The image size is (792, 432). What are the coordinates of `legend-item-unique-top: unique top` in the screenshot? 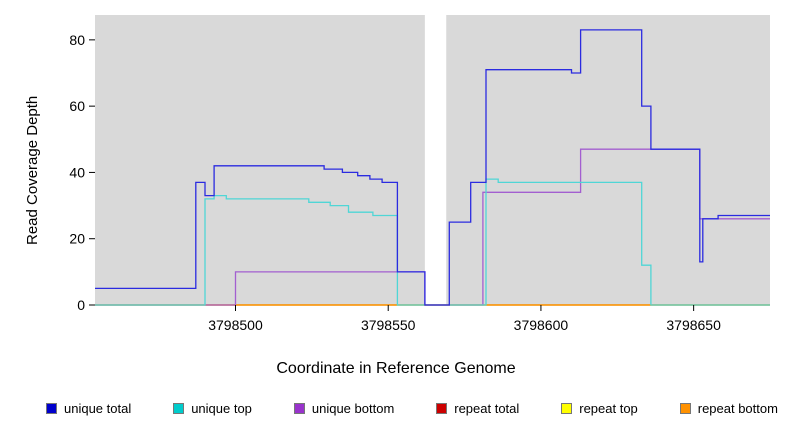 It's located at (212, 408).